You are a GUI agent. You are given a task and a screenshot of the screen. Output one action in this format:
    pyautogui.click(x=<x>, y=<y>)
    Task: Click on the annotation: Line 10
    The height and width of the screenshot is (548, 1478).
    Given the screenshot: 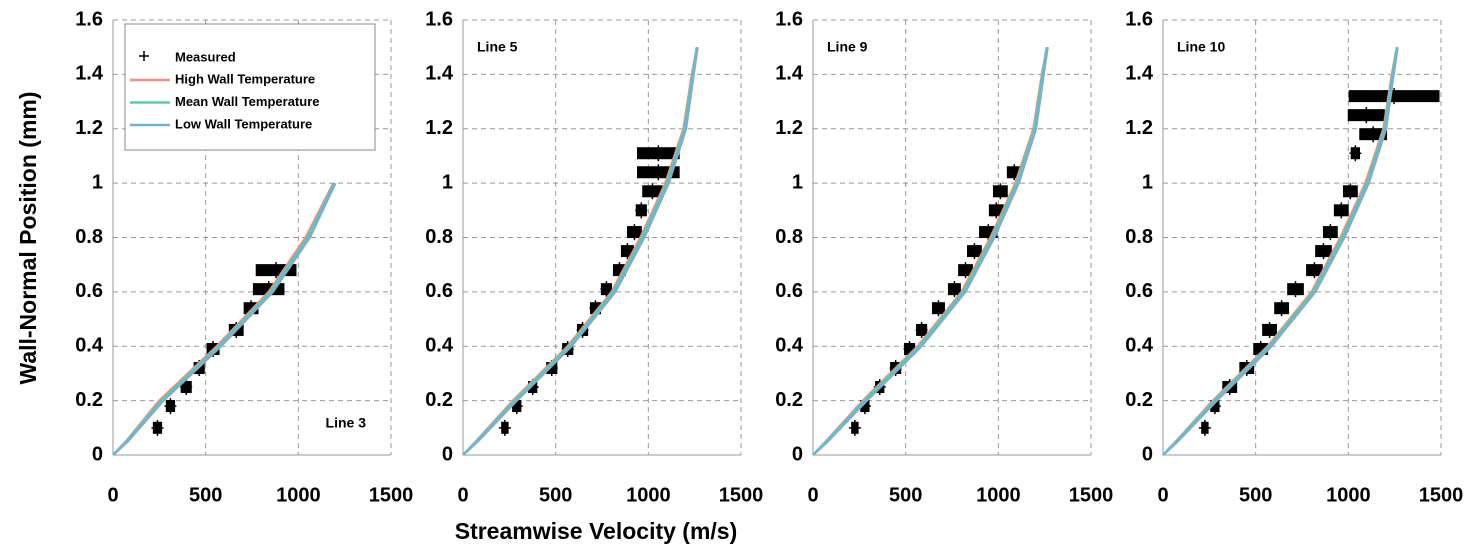 What is the action you would take?
    pyautogui.click(x=1201, y=47)
    